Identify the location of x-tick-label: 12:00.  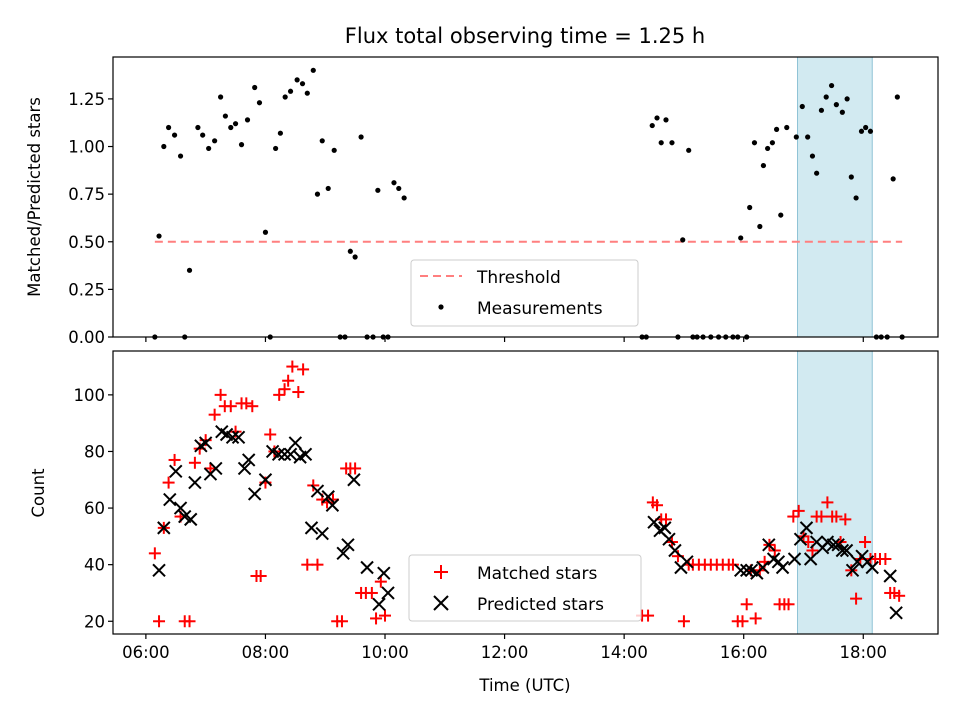
(505, 652).